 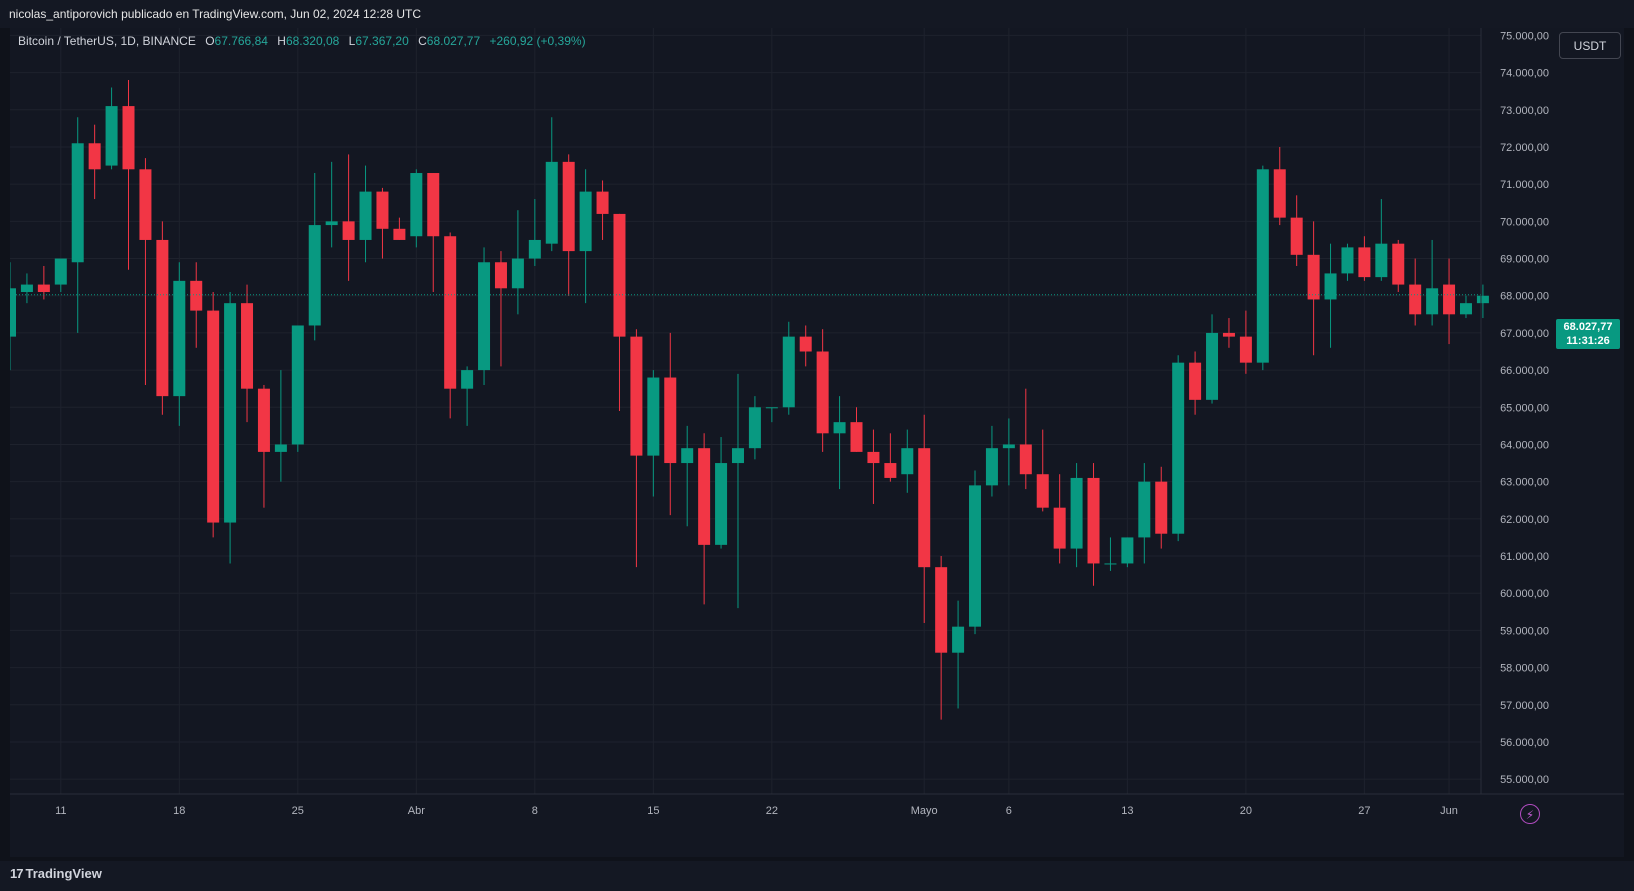 I want to click on currency-button: USDT, so click(x=1590, y=45).